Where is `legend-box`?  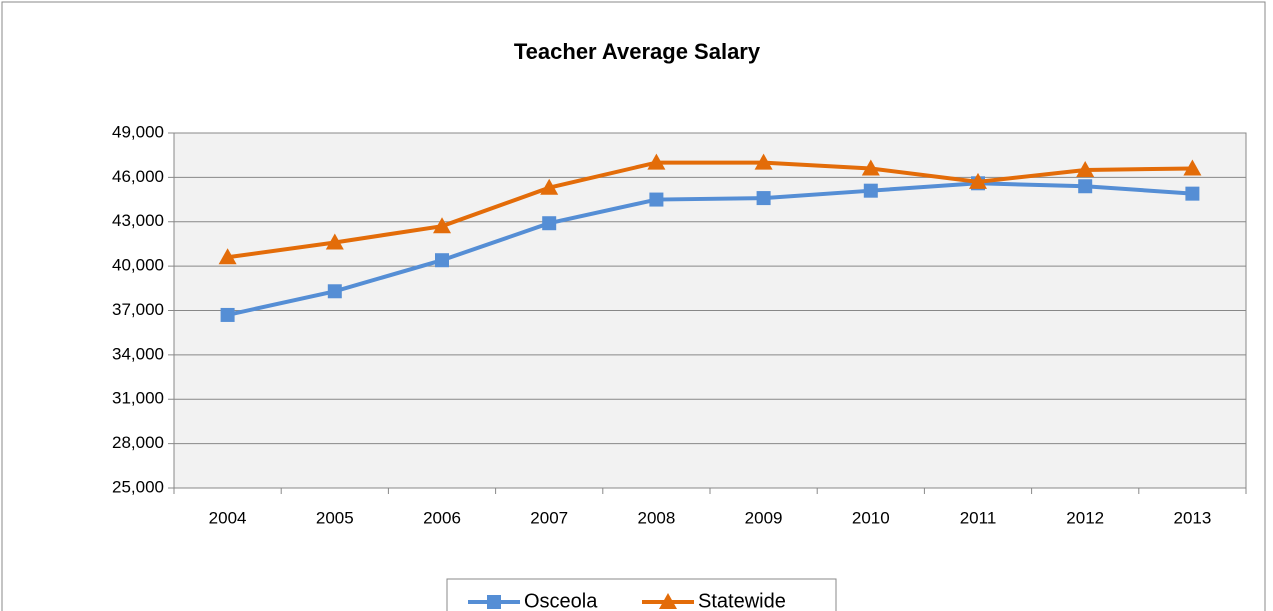 legend-box is located at coordinates (641, 594).